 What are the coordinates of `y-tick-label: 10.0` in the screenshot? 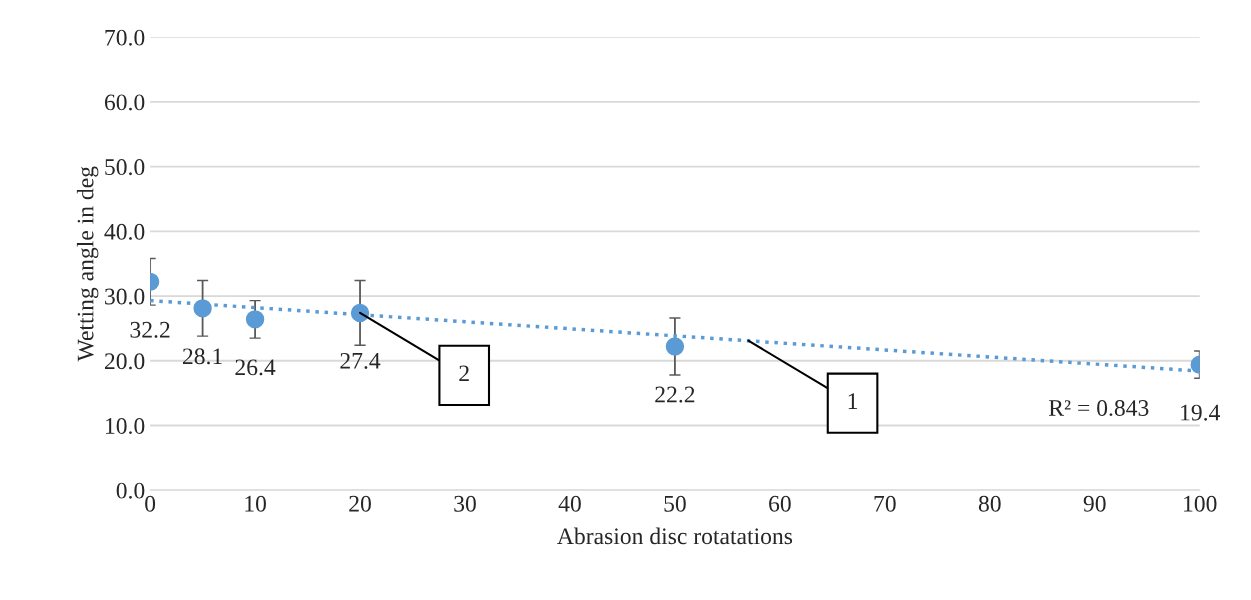 It's located at (125, 426).